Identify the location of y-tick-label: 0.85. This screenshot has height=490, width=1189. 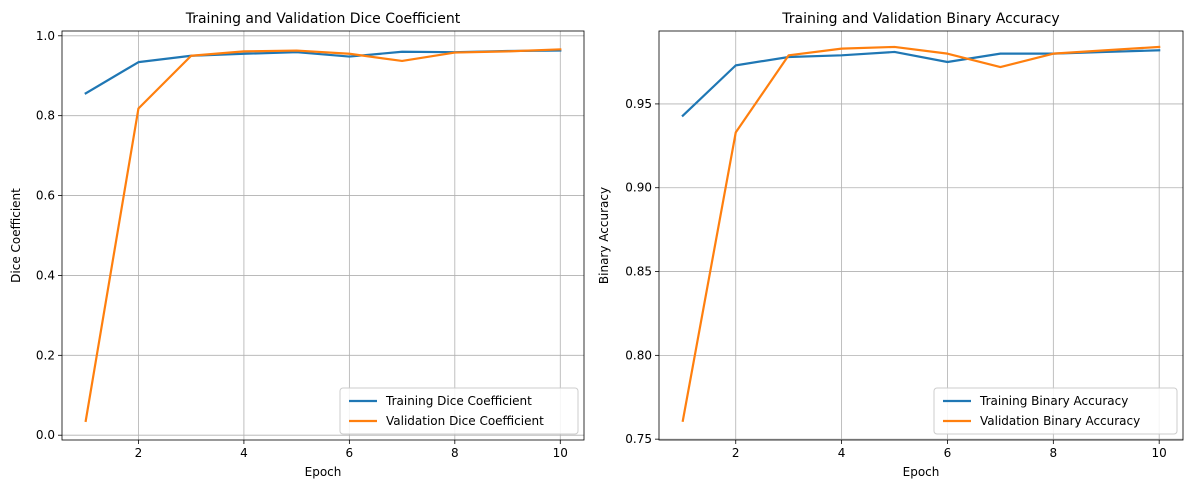
(638, 272).